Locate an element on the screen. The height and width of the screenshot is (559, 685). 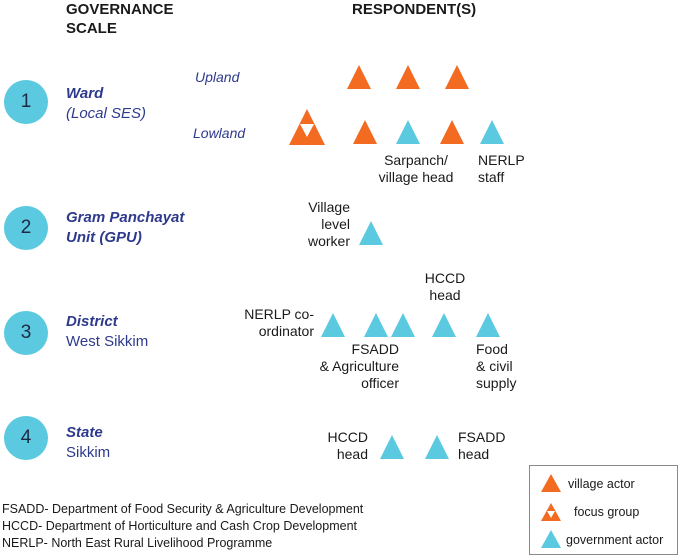
level-2-sub: Unit (GPU) is located at coordinates (104, 237).